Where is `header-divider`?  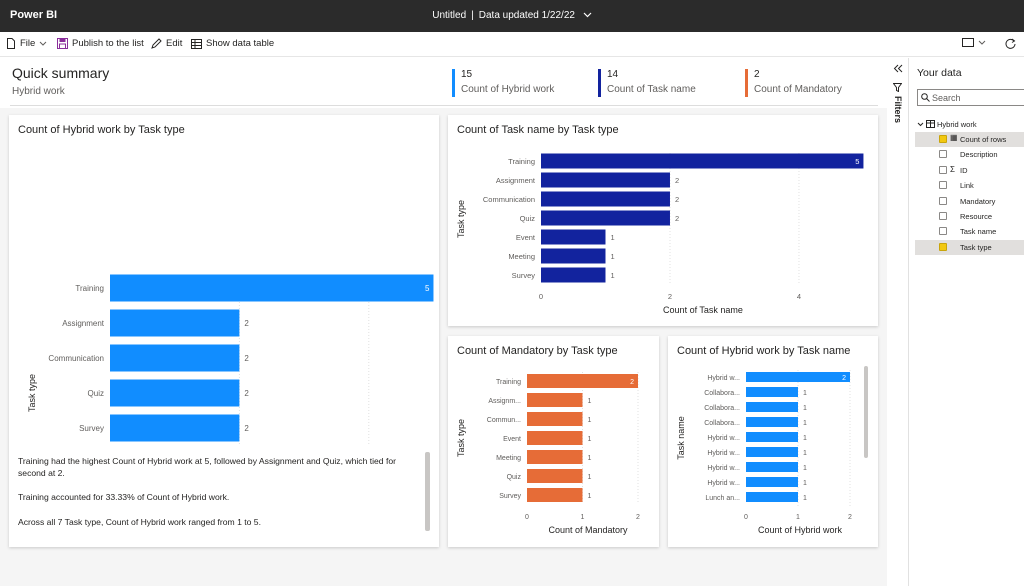
header-divider is located at coordinates (444, 105).